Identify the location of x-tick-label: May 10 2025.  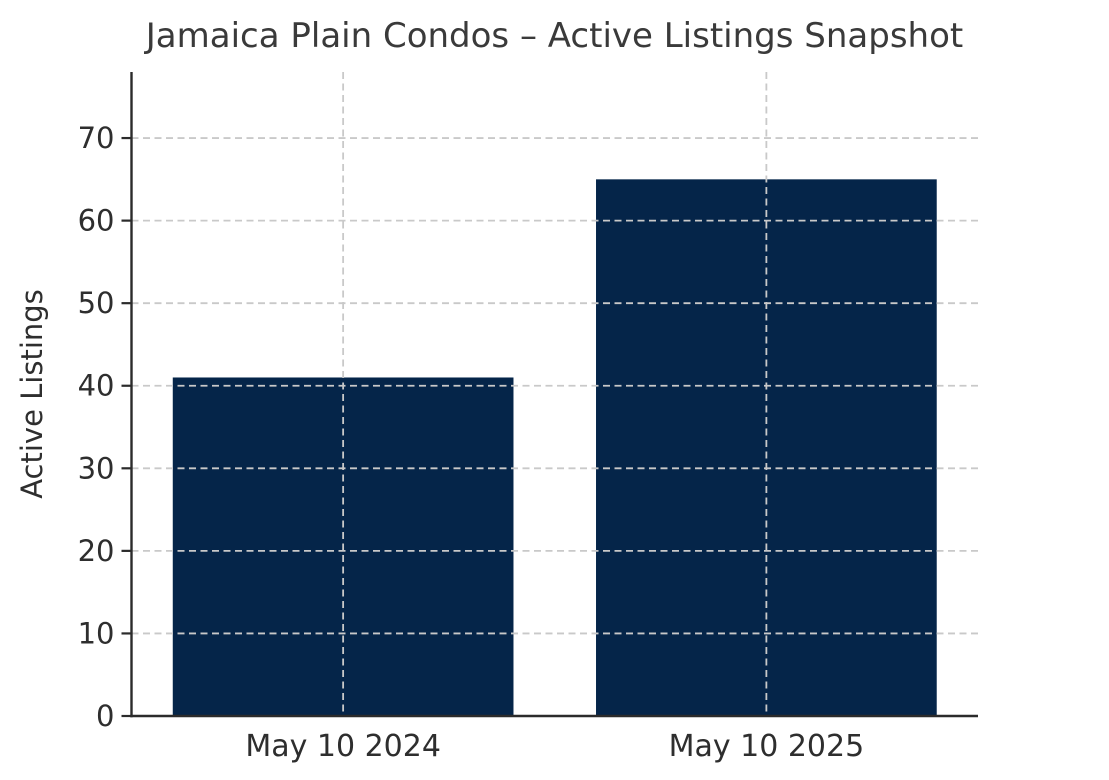
(767, 746).